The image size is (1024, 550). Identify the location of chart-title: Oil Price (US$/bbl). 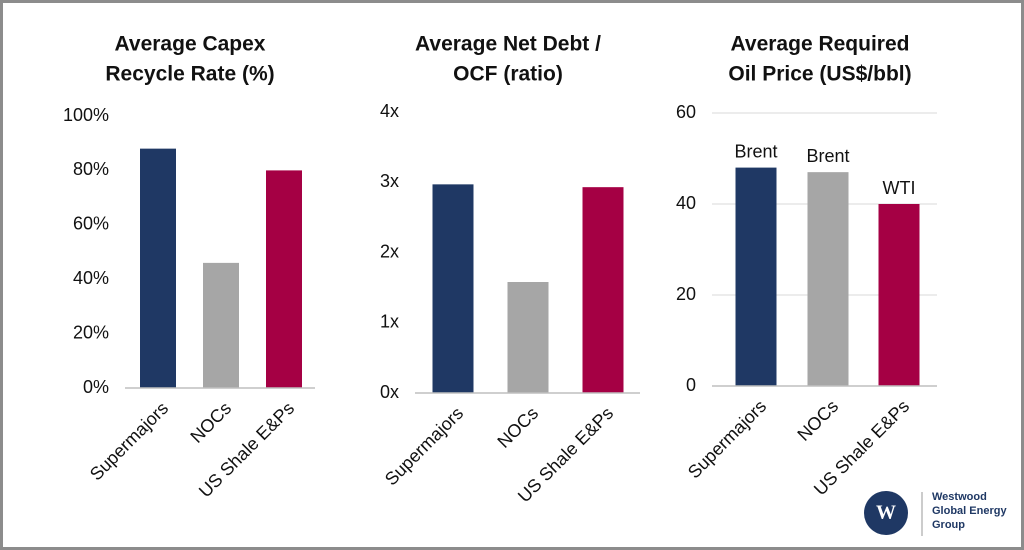
(819, 74).